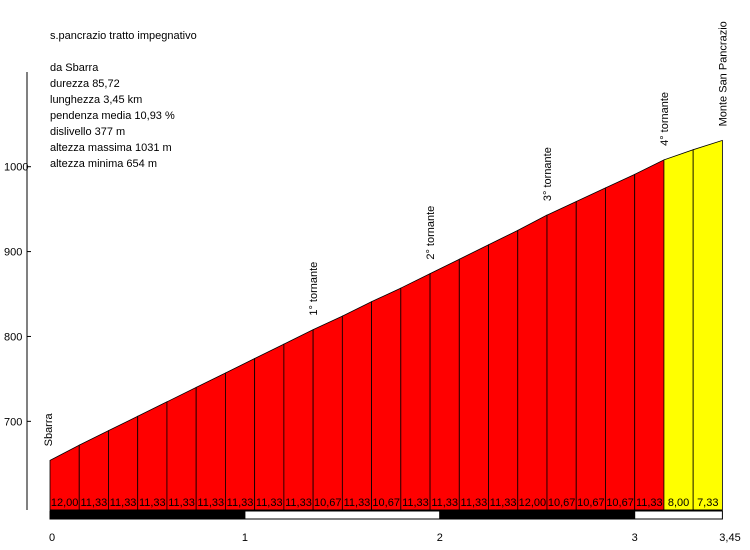 This screenshot has height=550, width=750. I want to click on info-average-grade: pendenza media 10,93 %, so click(112, 116).